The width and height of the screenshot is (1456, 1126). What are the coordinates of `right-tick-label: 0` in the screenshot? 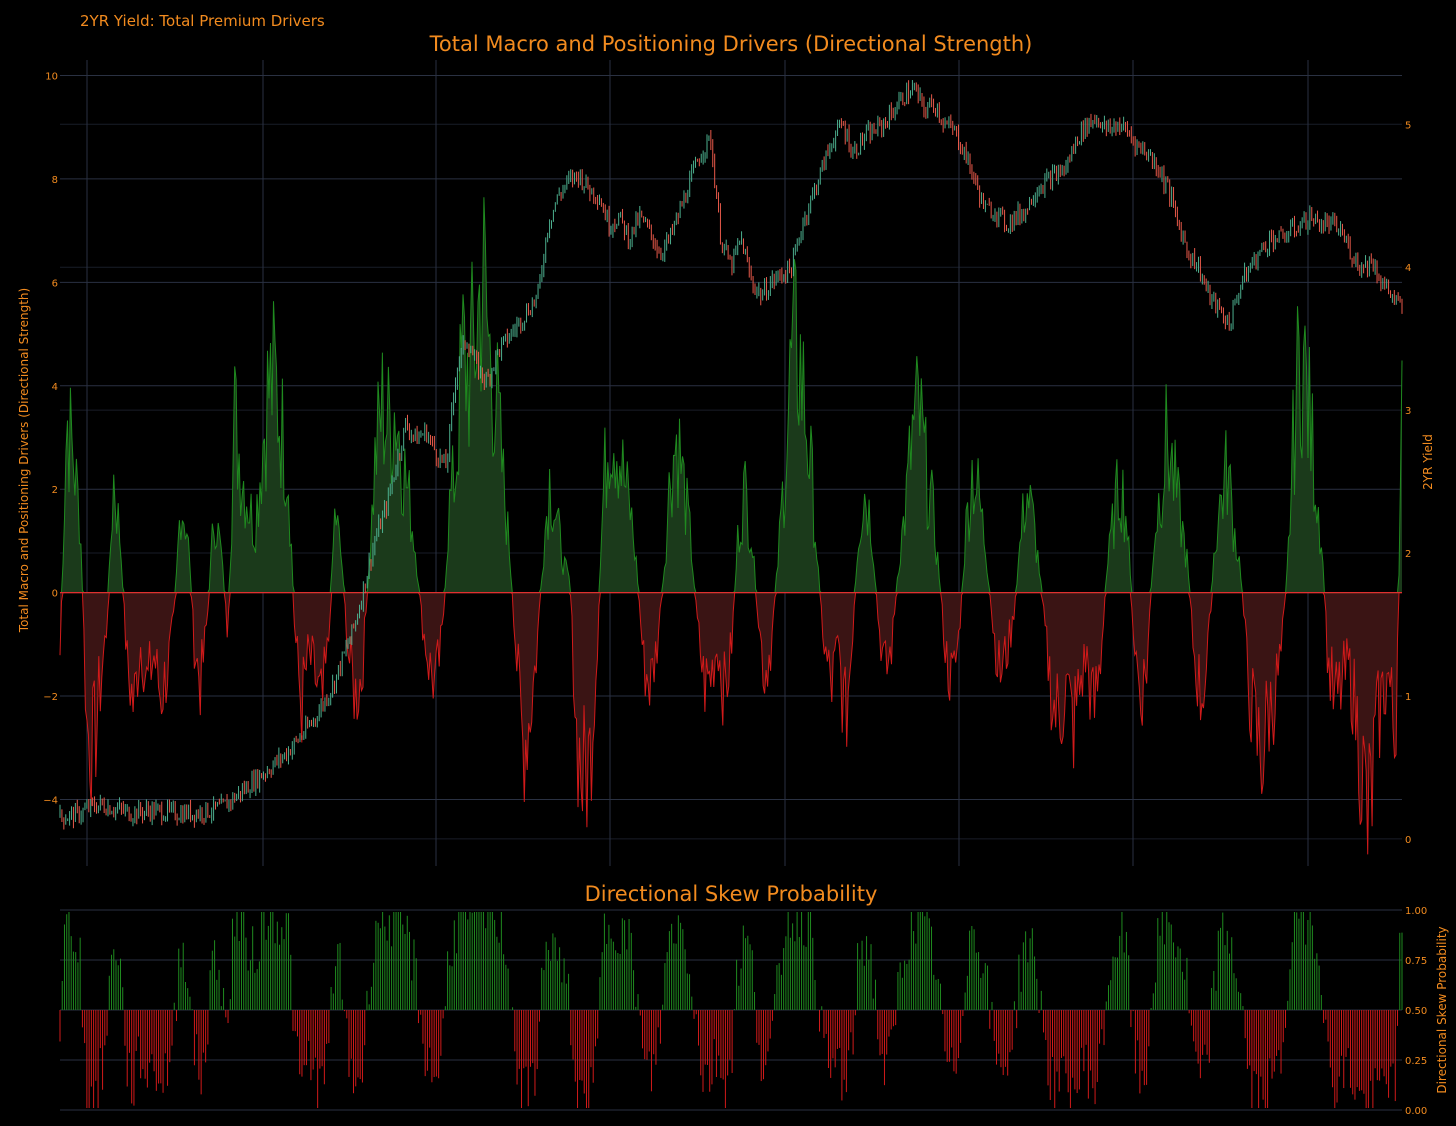 It's located at (1408, 840).